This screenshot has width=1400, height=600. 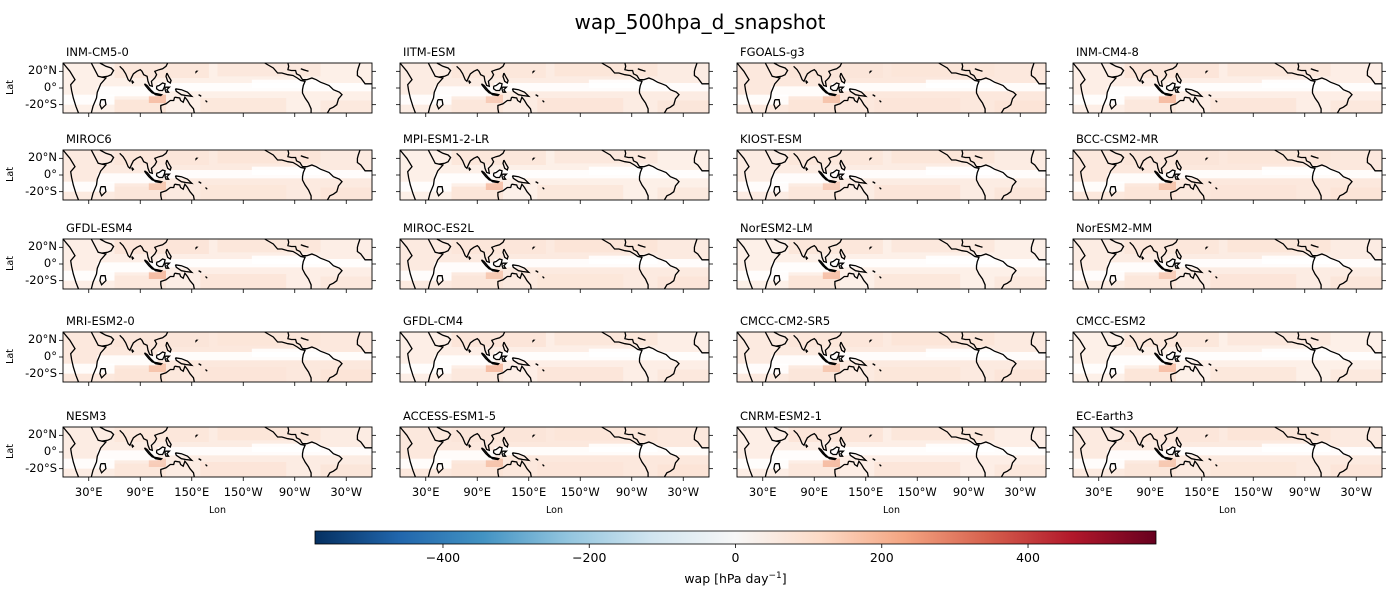 What do you see at coordinates (10, 174) in the screenshot?
I see `y-axis-label: Lat` at bounding box center [10, 174].